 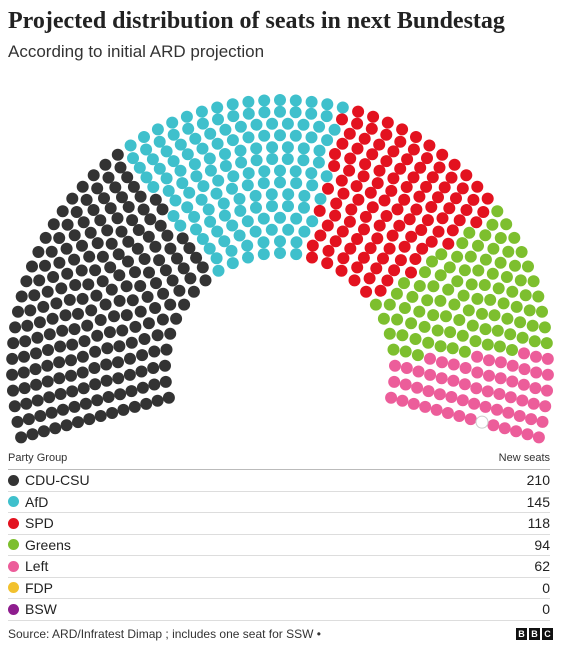 What do you see at coordinates (39, 523) in the screenshot?
I see `party-name: SPD` at bounding box center [39, 523].